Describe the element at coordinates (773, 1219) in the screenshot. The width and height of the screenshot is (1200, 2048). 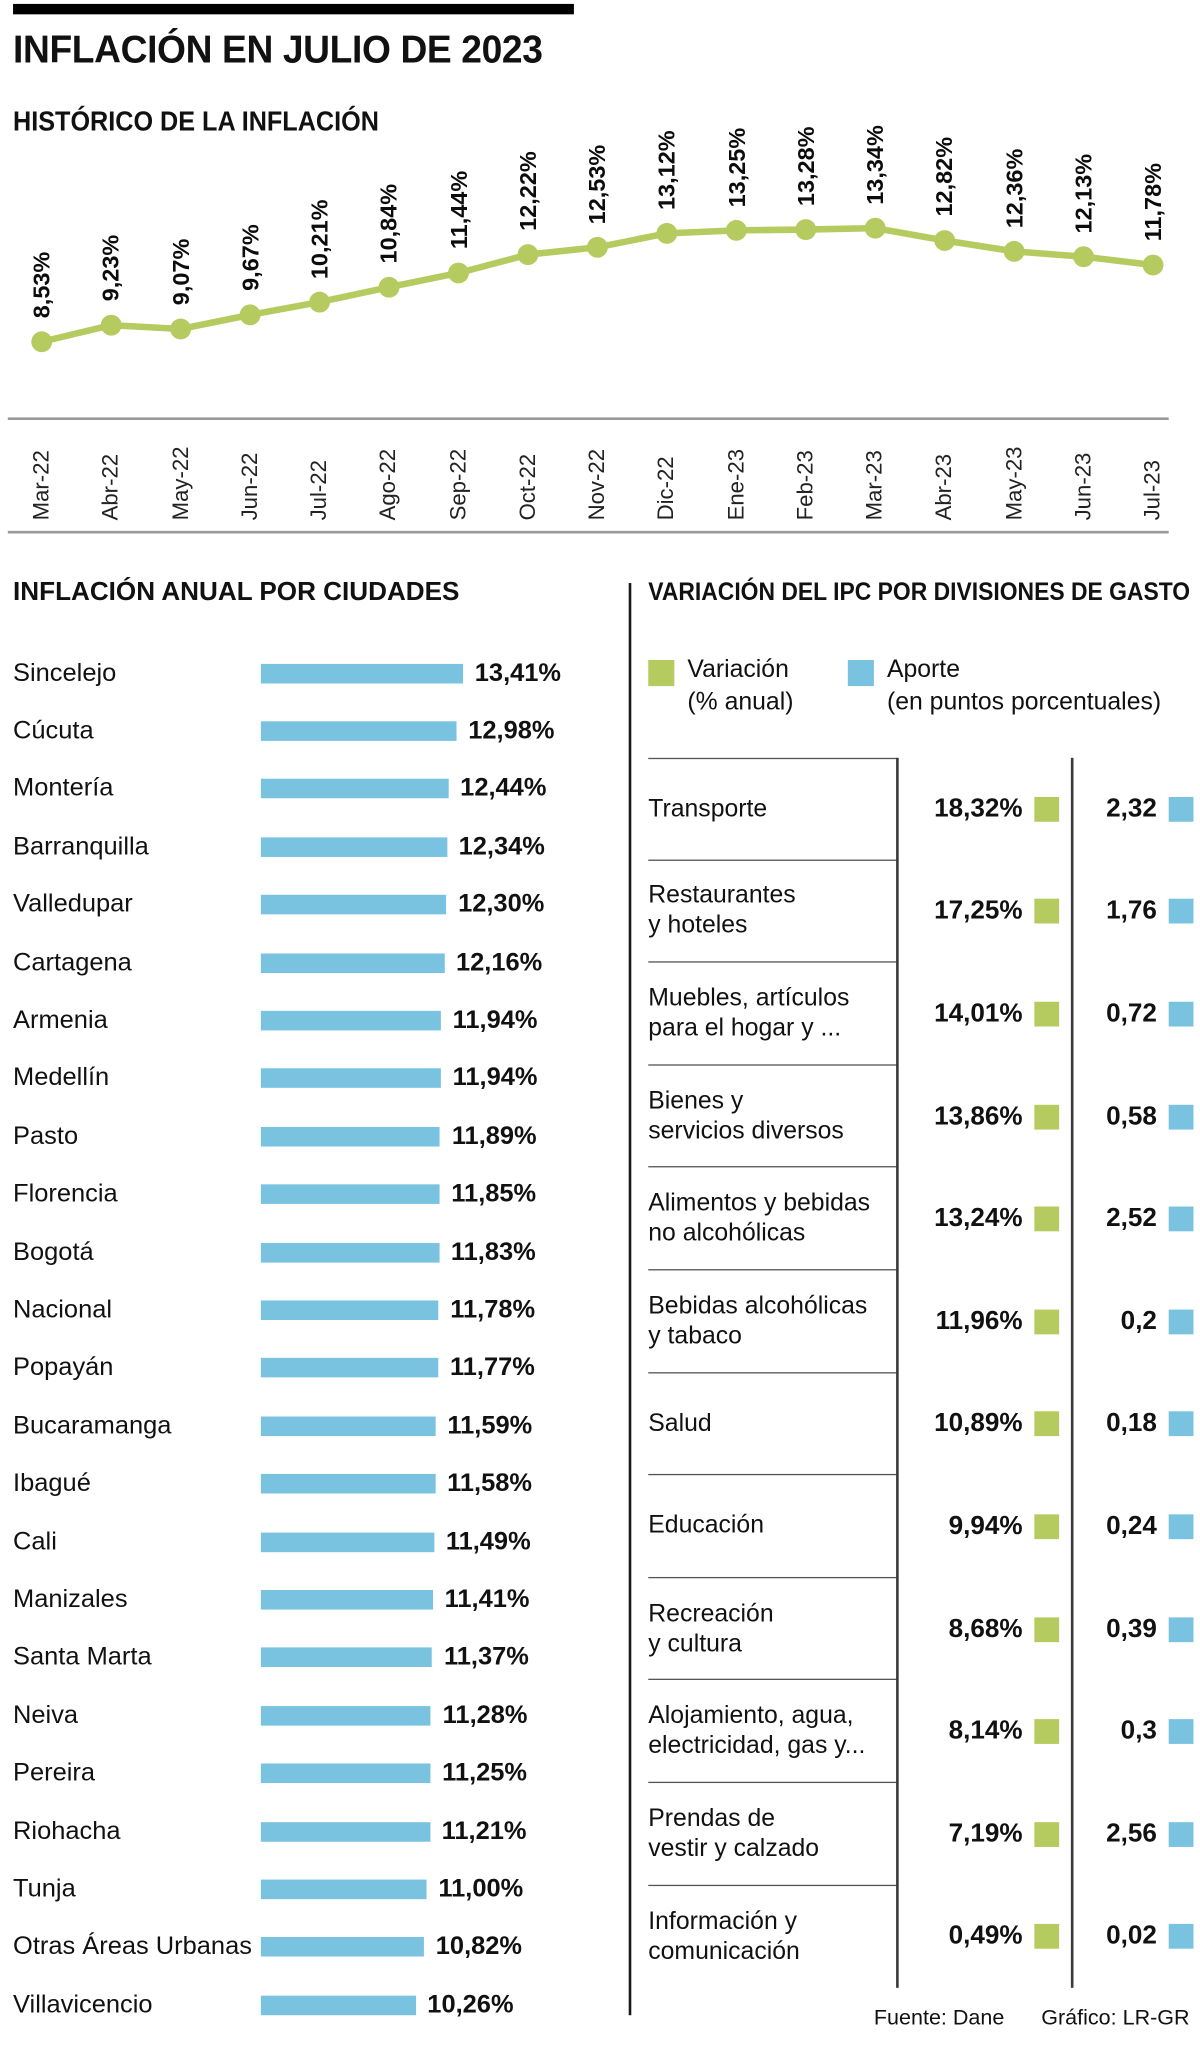
I see `division-label: Alimentos y bebidas no alcohólicas` at that location.